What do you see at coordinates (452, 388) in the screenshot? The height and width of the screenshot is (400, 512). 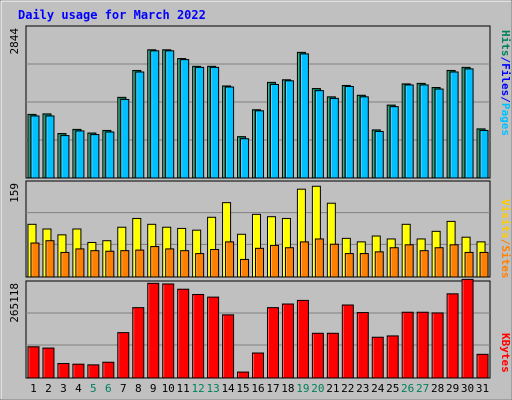 I see `x-tick-label-day-29: 29` at bounding box center [452, 388].